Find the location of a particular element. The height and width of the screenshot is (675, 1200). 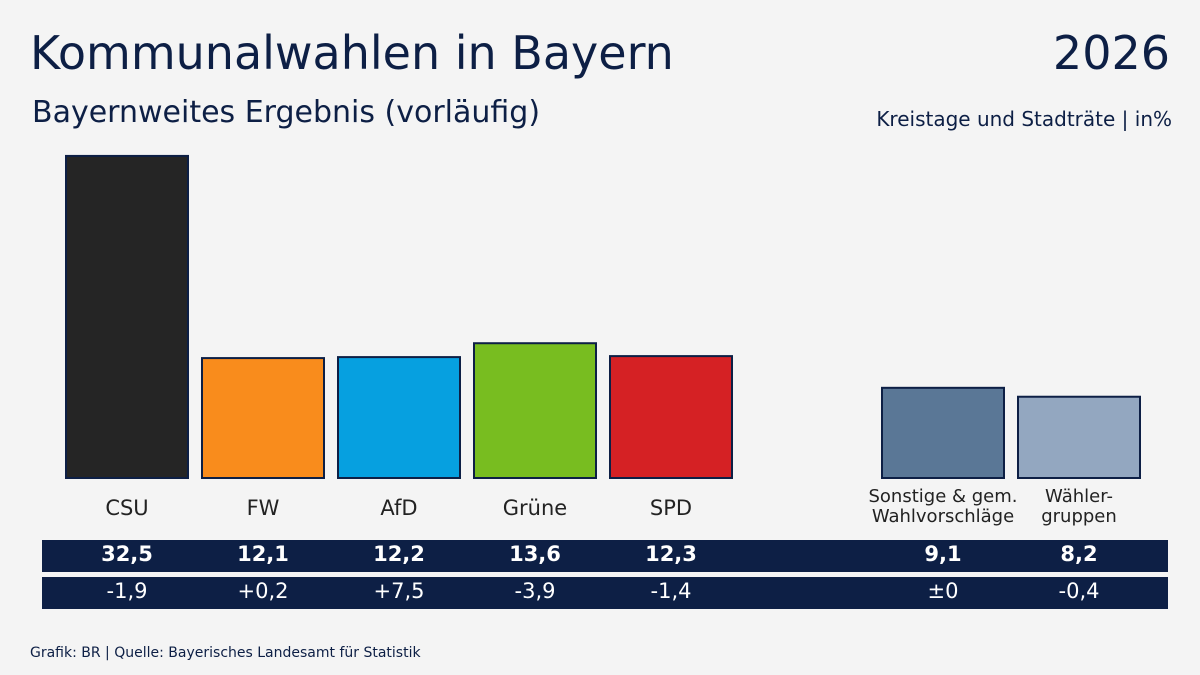

change-label: -1,4 is located at coordinates (671, 591).